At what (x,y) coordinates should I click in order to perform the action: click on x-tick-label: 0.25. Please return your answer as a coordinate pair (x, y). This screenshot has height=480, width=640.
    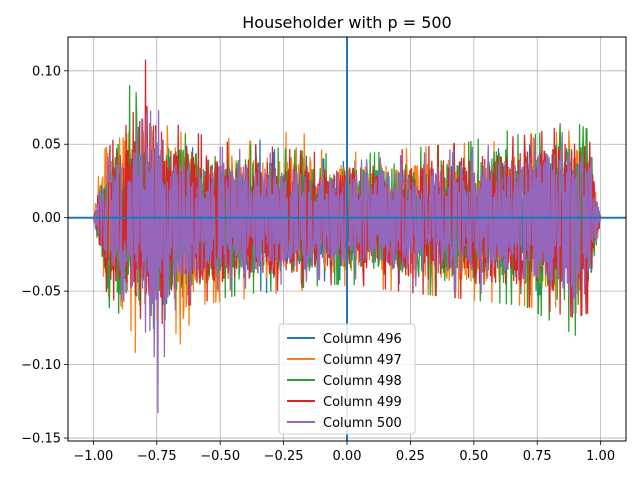
    Looking at the image, I should click on (410, 456).